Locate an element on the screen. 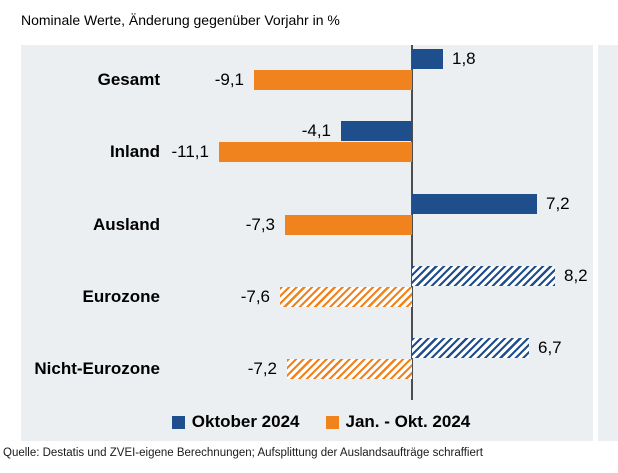  category-label-ausland: Ausland is located at coordinates (126, 224).